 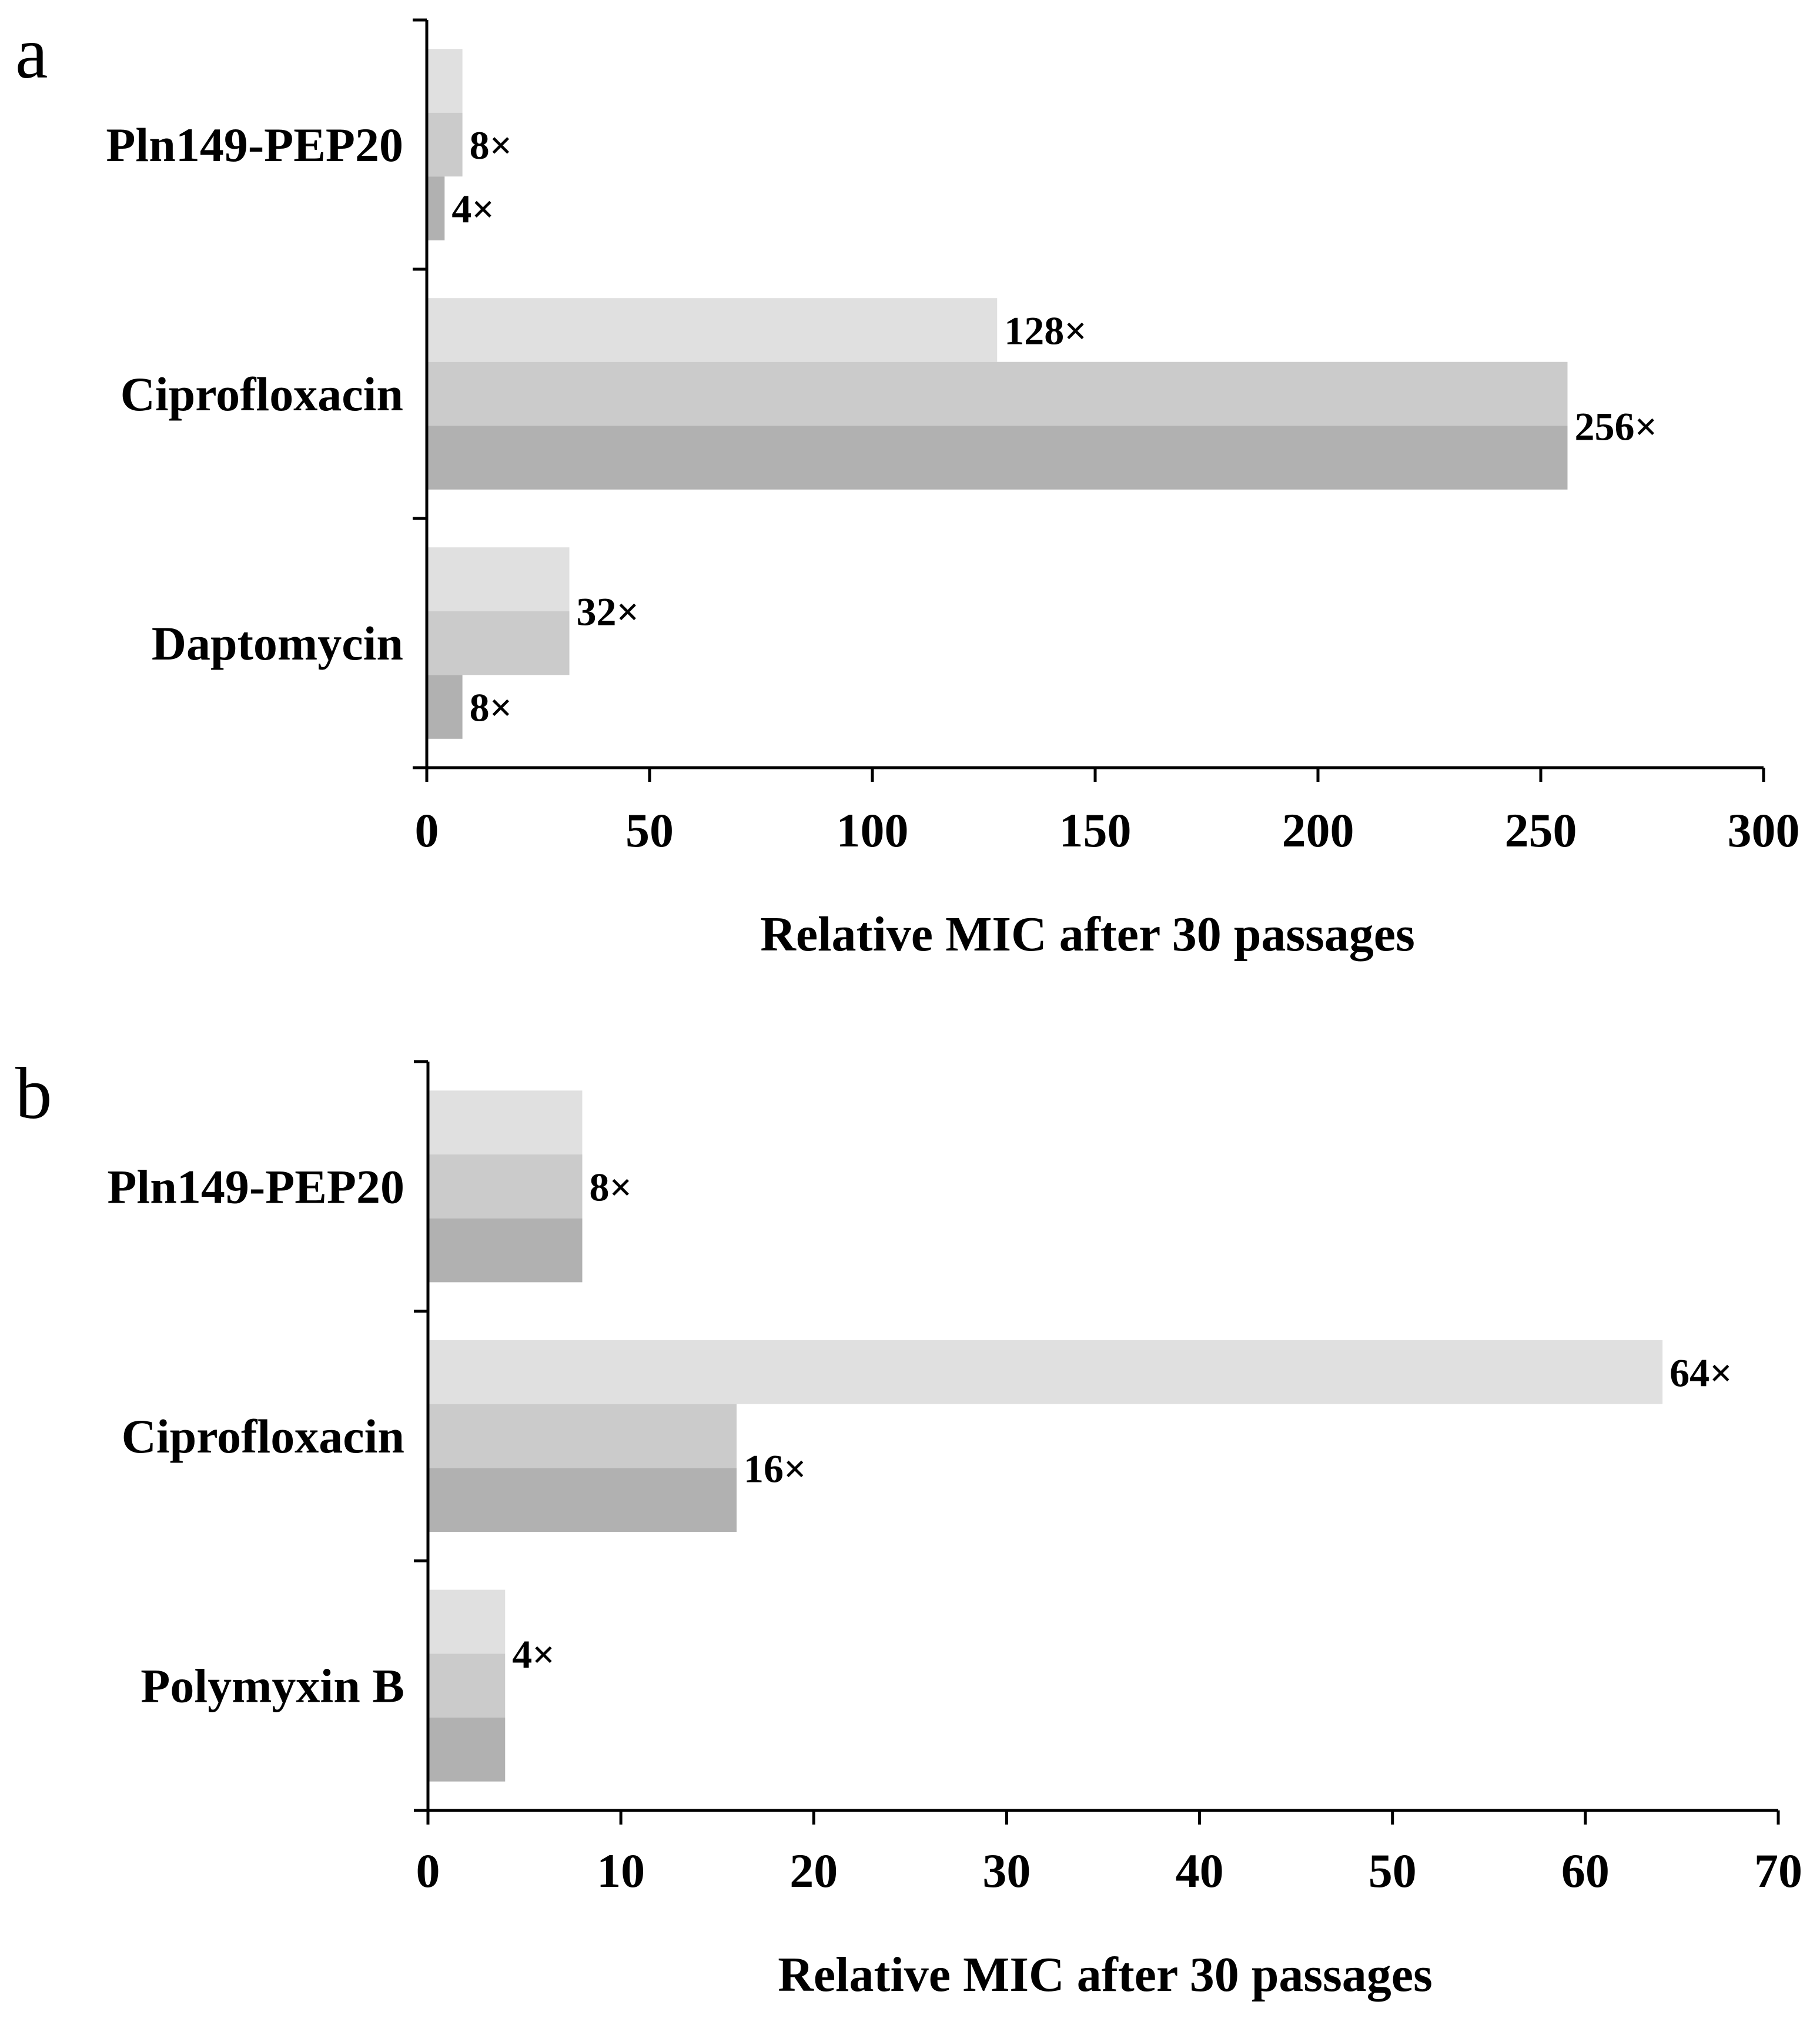 What do you see at coordinates (611, 1186) in the screenshot?
I see `data-label-b-0: 8×` at bounding box center [611, 1186].